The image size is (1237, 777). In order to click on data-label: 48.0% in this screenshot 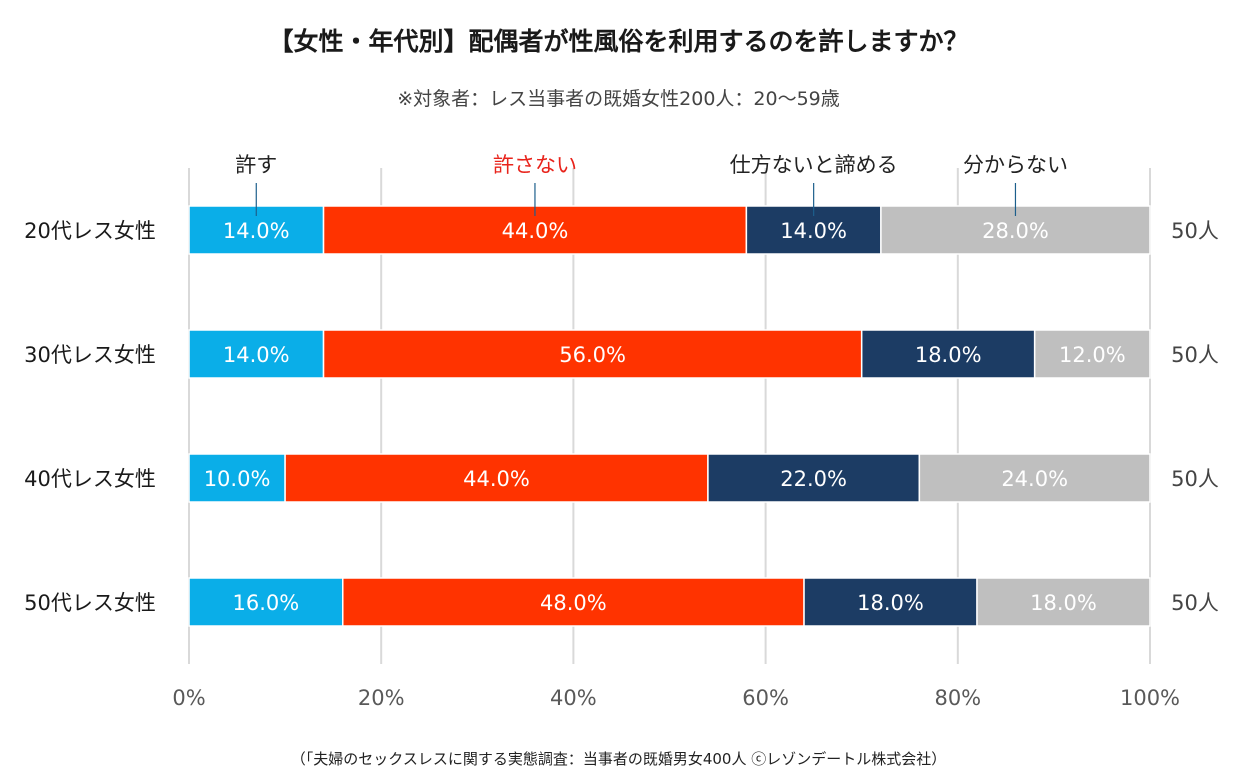, I will do `click(573, 603)`.